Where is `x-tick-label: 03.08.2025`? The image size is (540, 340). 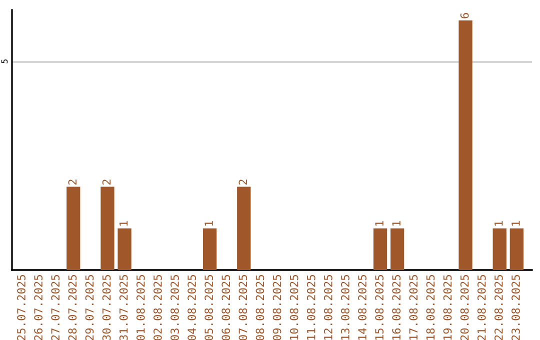 x-tick-label: 03.08.2025 is located at coordinates (174, 307).